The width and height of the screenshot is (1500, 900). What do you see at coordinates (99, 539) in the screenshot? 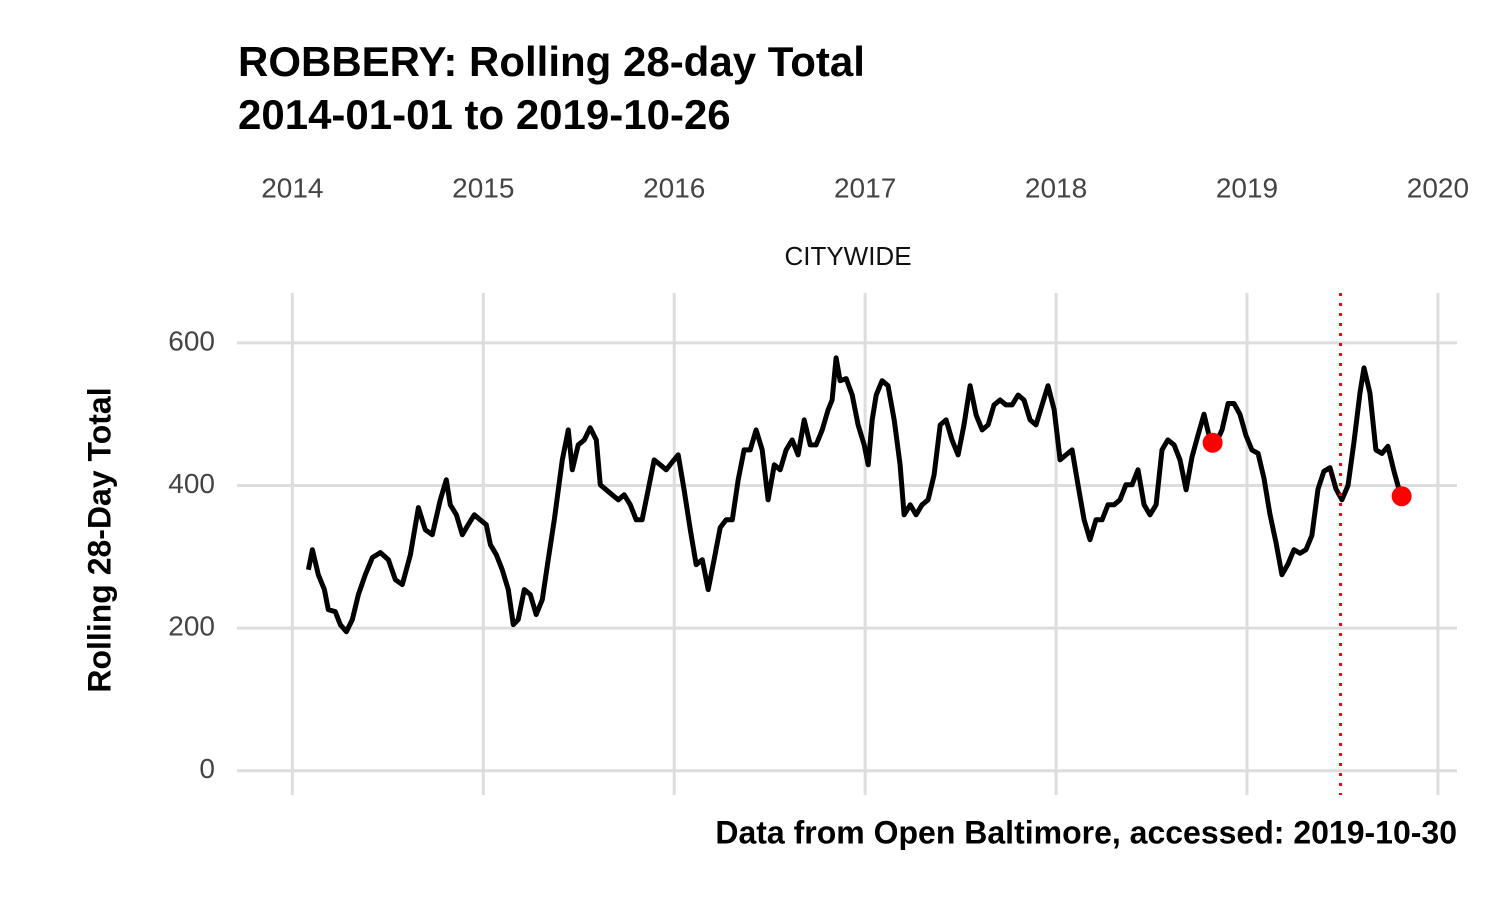
I see `y-axis-title: Rolling 28-Day Total` at bounding box center [99, 539].